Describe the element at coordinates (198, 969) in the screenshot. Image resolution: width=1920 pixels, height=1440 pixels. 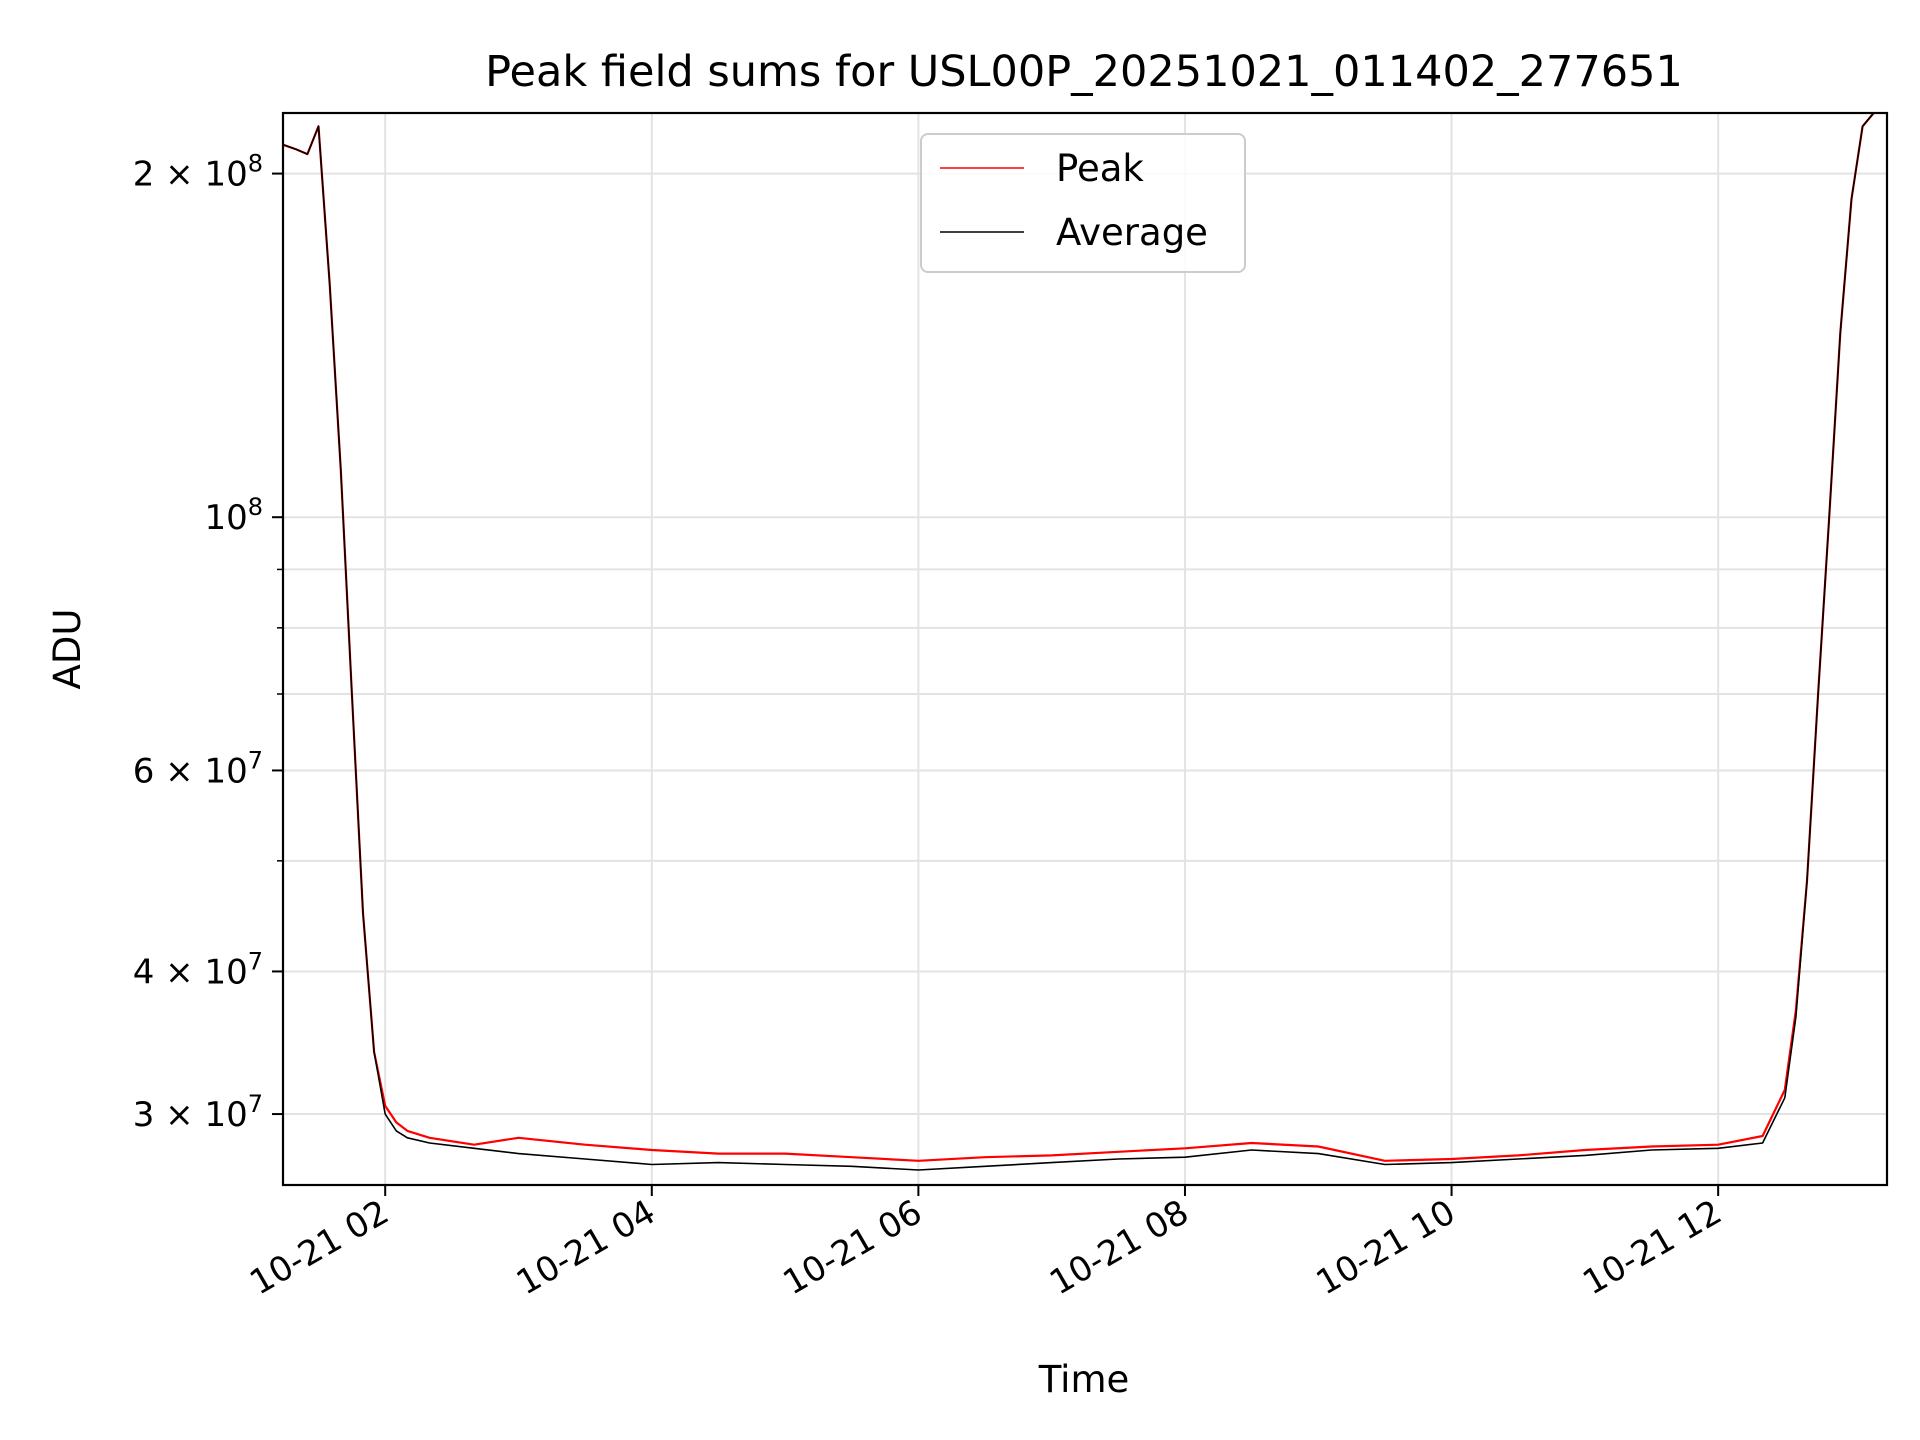
I see `y-tick-label: 4 × 107` at that location.